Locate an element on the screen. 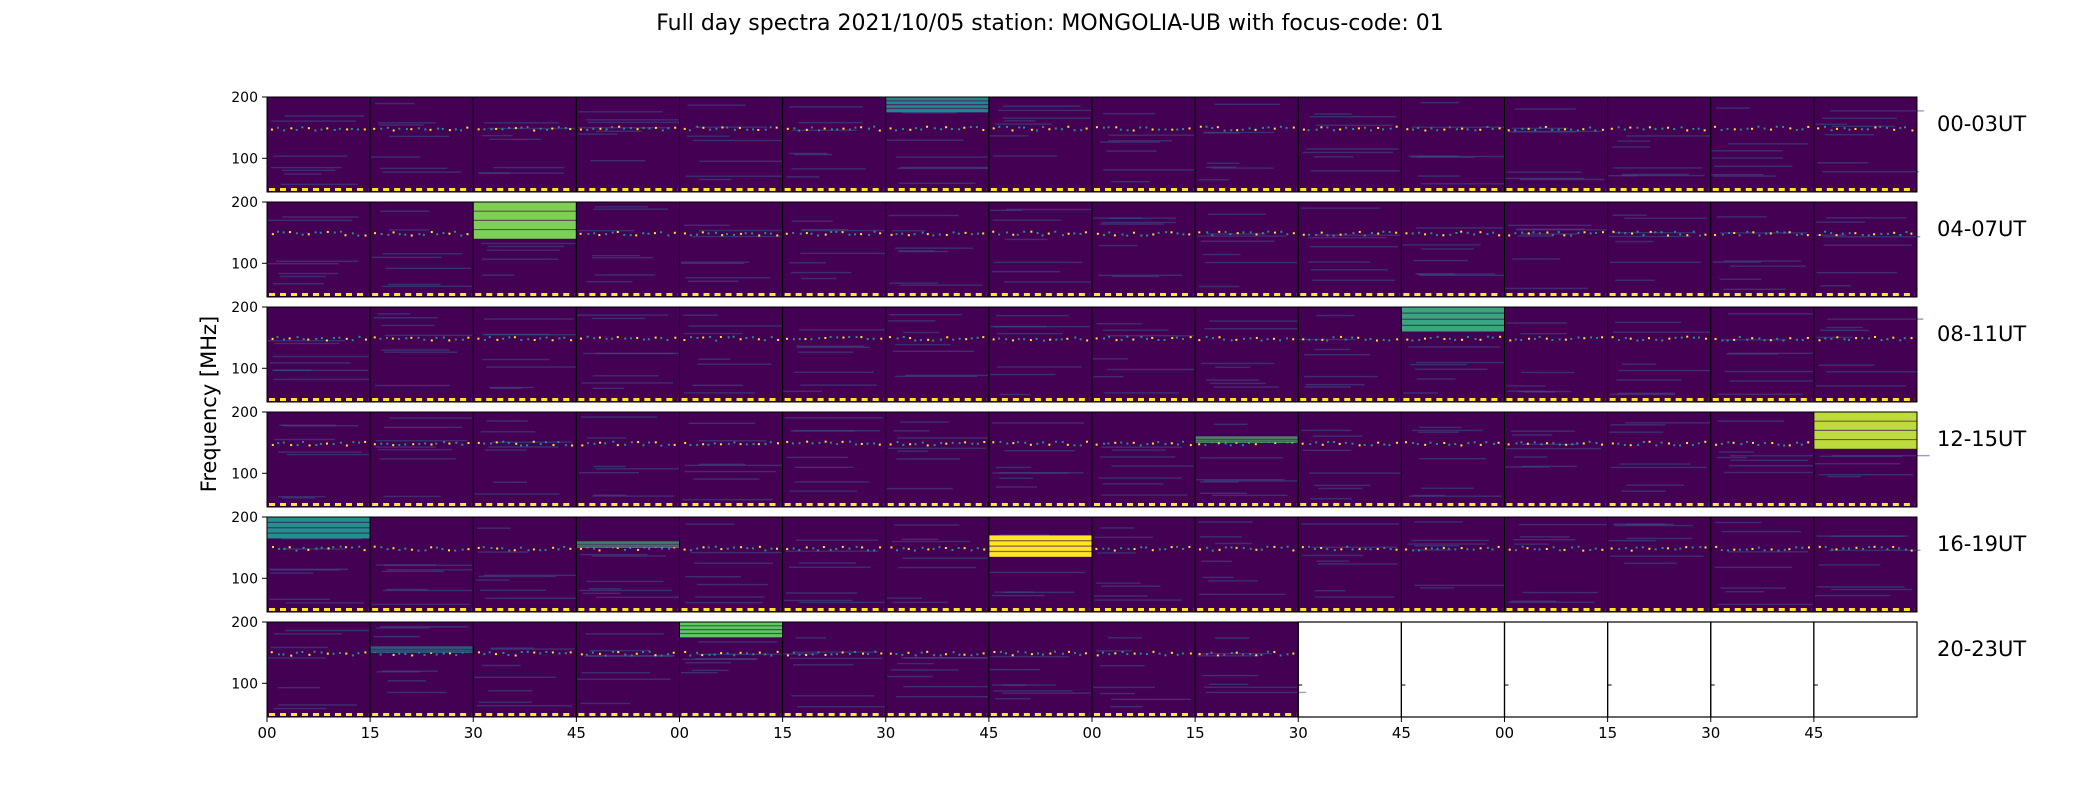  x-tick-label: 30 is located at coordinates (1710, 733).